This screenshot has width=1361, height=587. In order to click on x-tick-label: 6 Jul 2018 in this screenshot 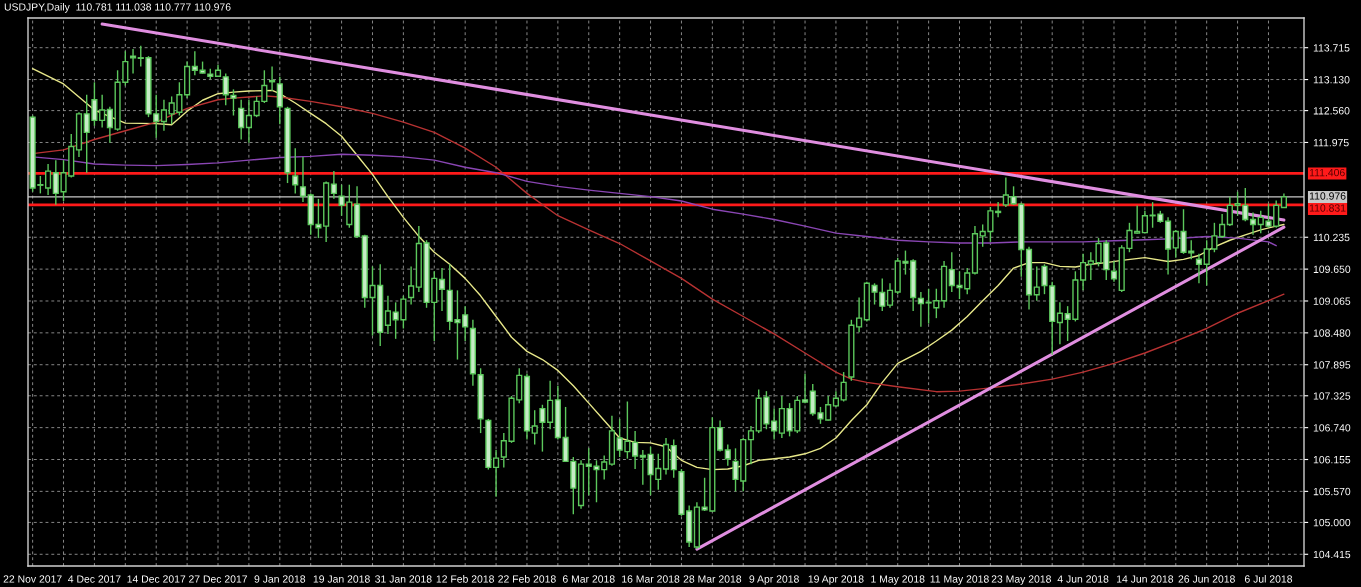, I will do `click(1268, 579)`.